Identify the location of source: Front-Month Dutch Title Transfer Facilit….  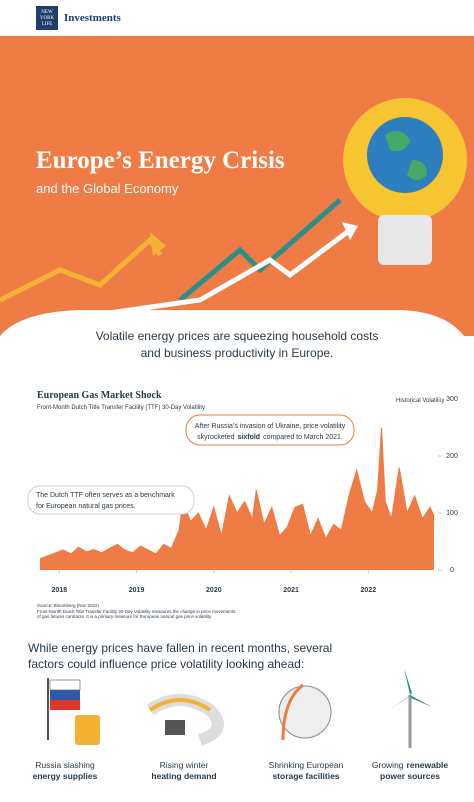
(136, 611).